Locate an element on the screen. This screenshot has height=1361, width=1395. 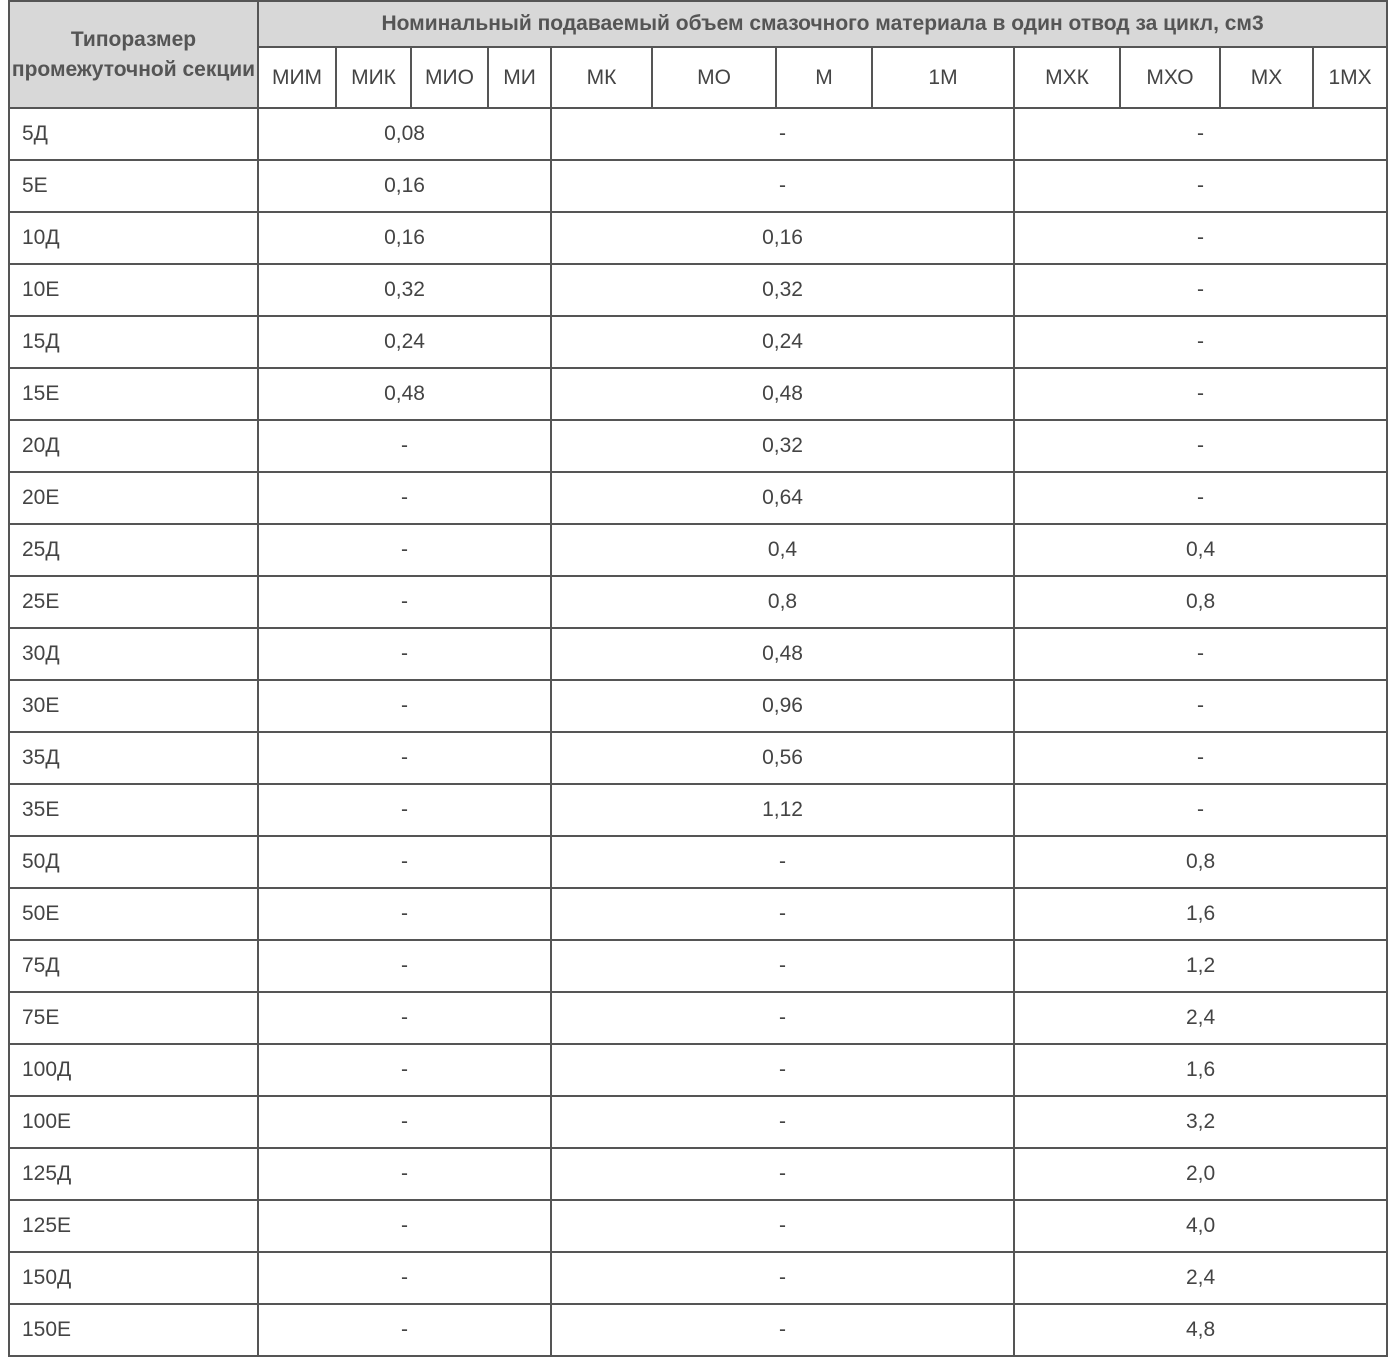
table-row: 20Д -0,32- is located at coordinates (698, 446).